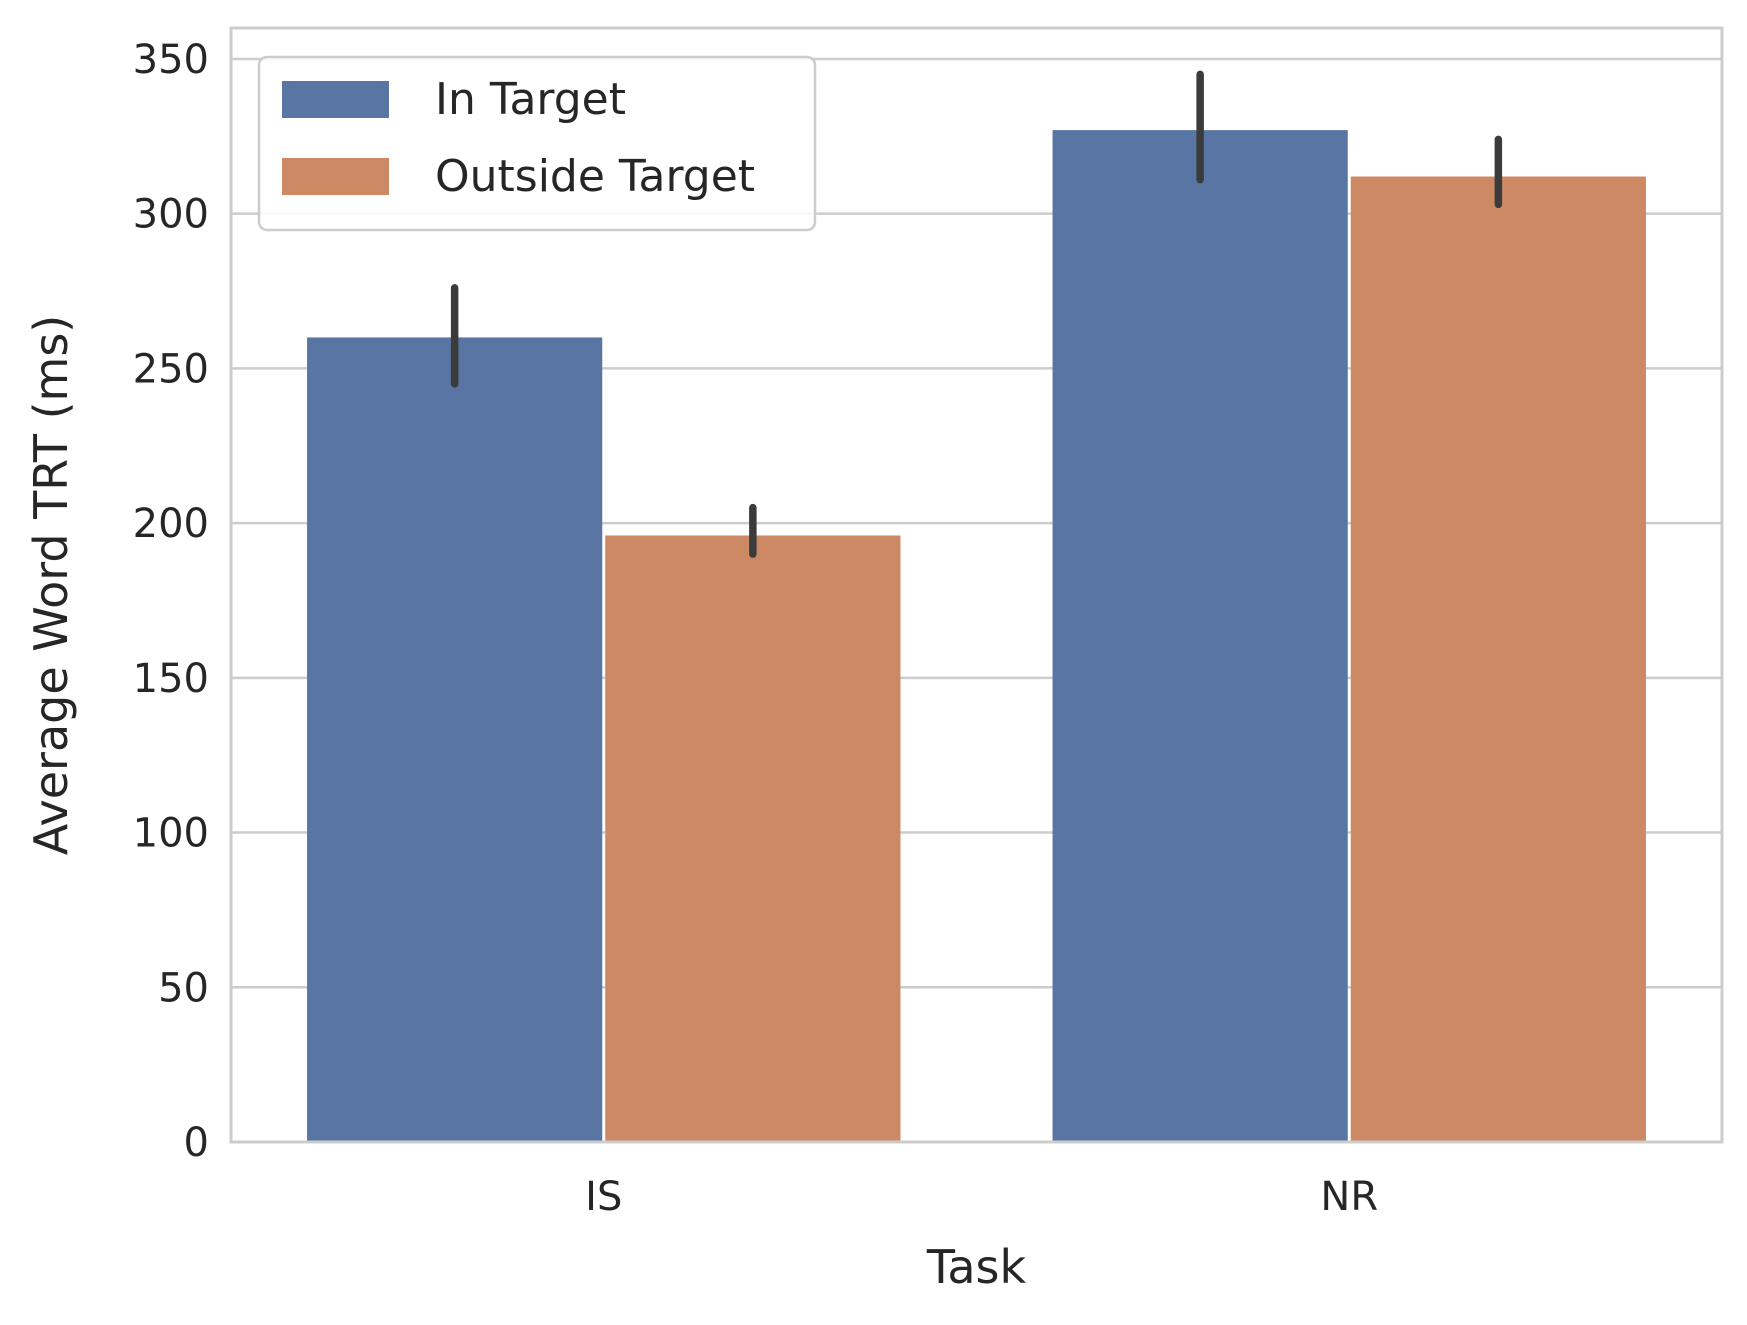 Image resolution: width=1747 pixels, height=1325 pixels. I want to click on y-tick-label: 100, so click(171, 834).